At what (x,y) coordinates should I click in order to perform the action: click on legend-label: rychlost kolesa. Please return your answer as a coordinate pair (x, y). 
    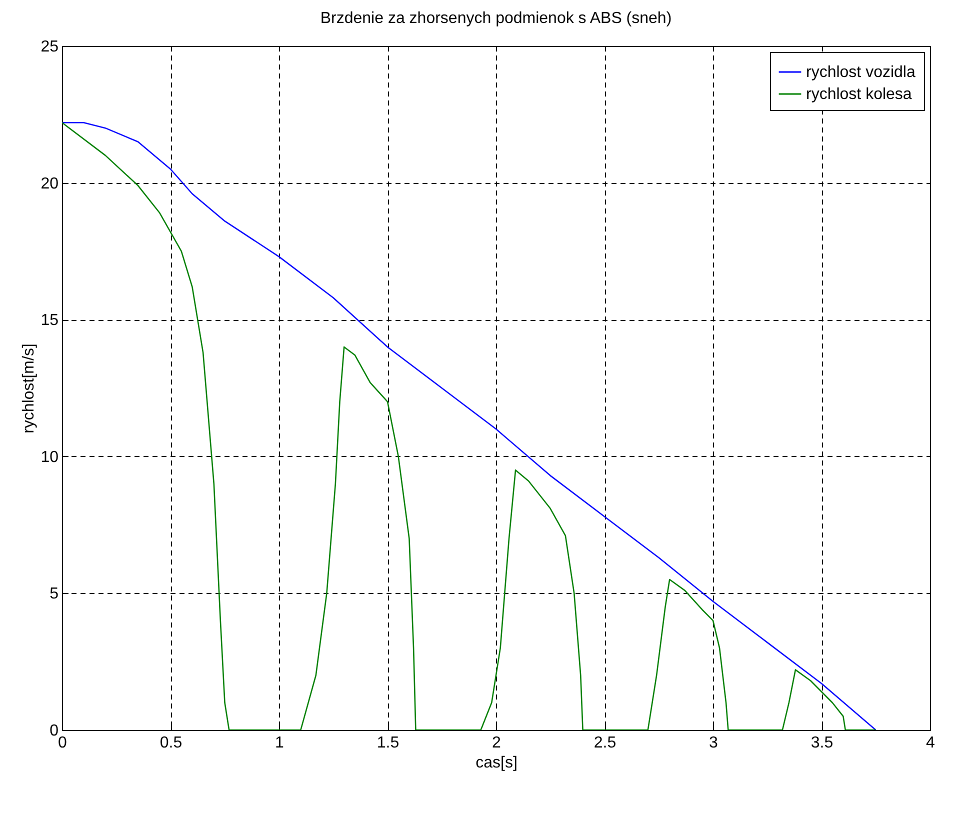
    Looking at the image, I should click on (859, 94).